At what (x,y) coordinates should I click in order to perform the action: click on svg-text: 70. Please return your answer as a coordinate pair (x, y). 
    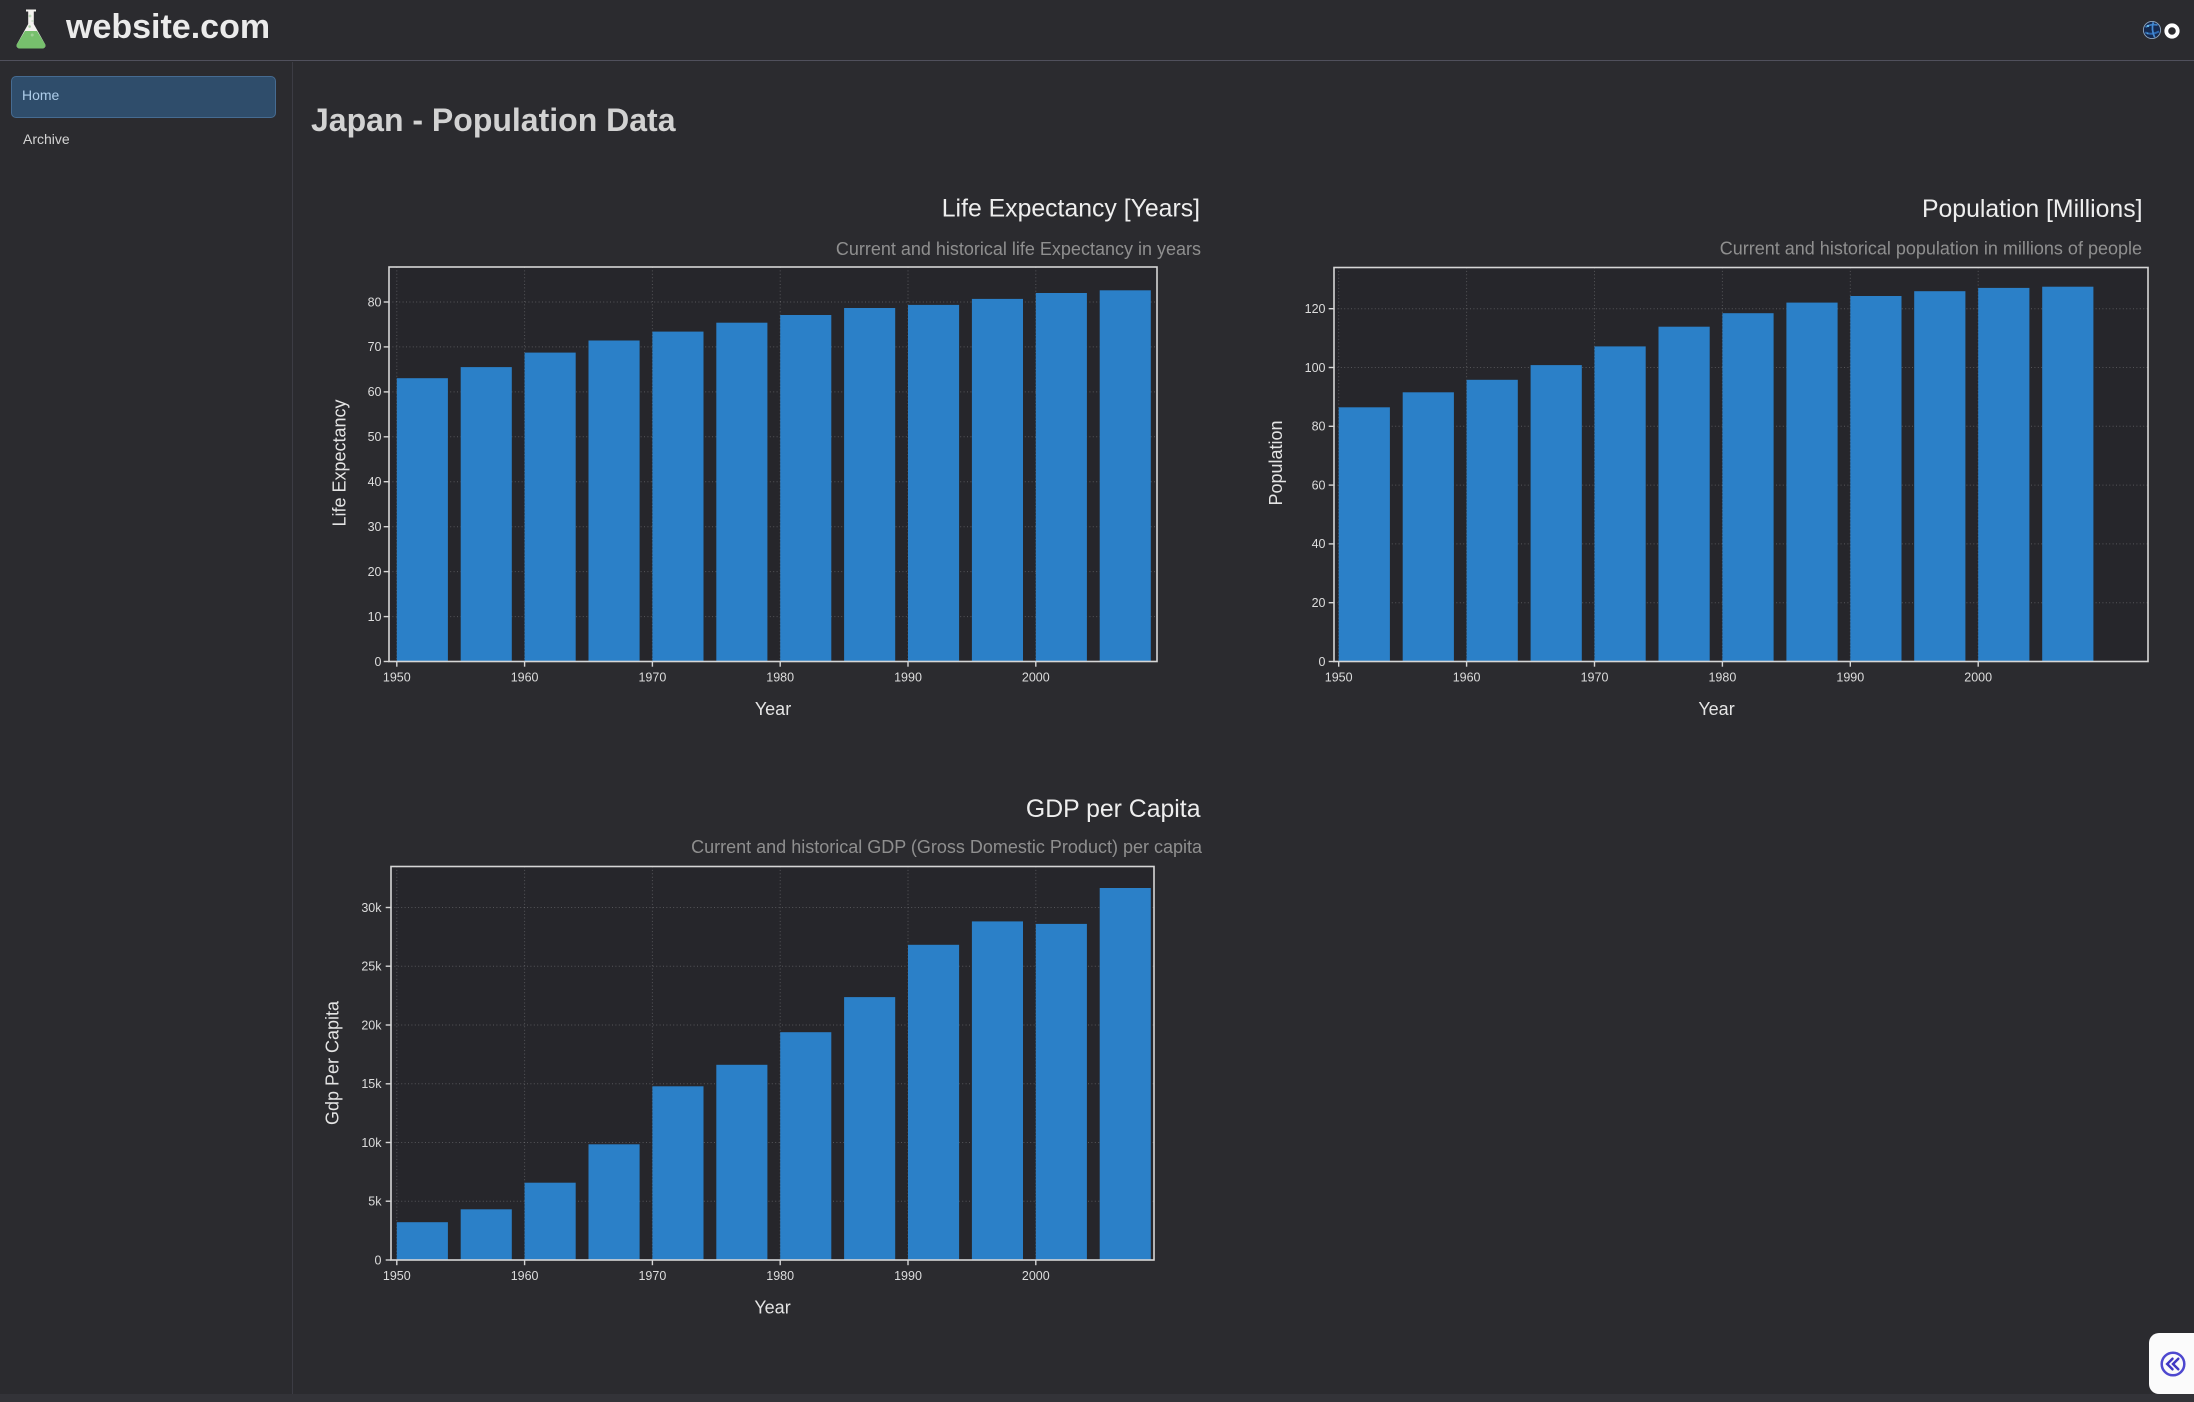
    Looking at the image, I should click on (375, 347).